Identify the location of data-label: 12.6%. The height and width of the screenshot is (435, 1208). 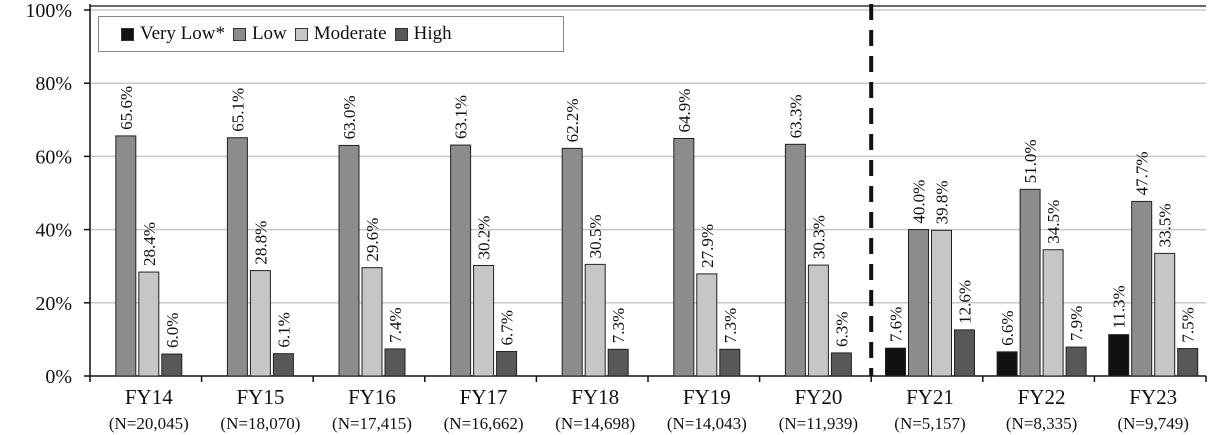
(965, 302).